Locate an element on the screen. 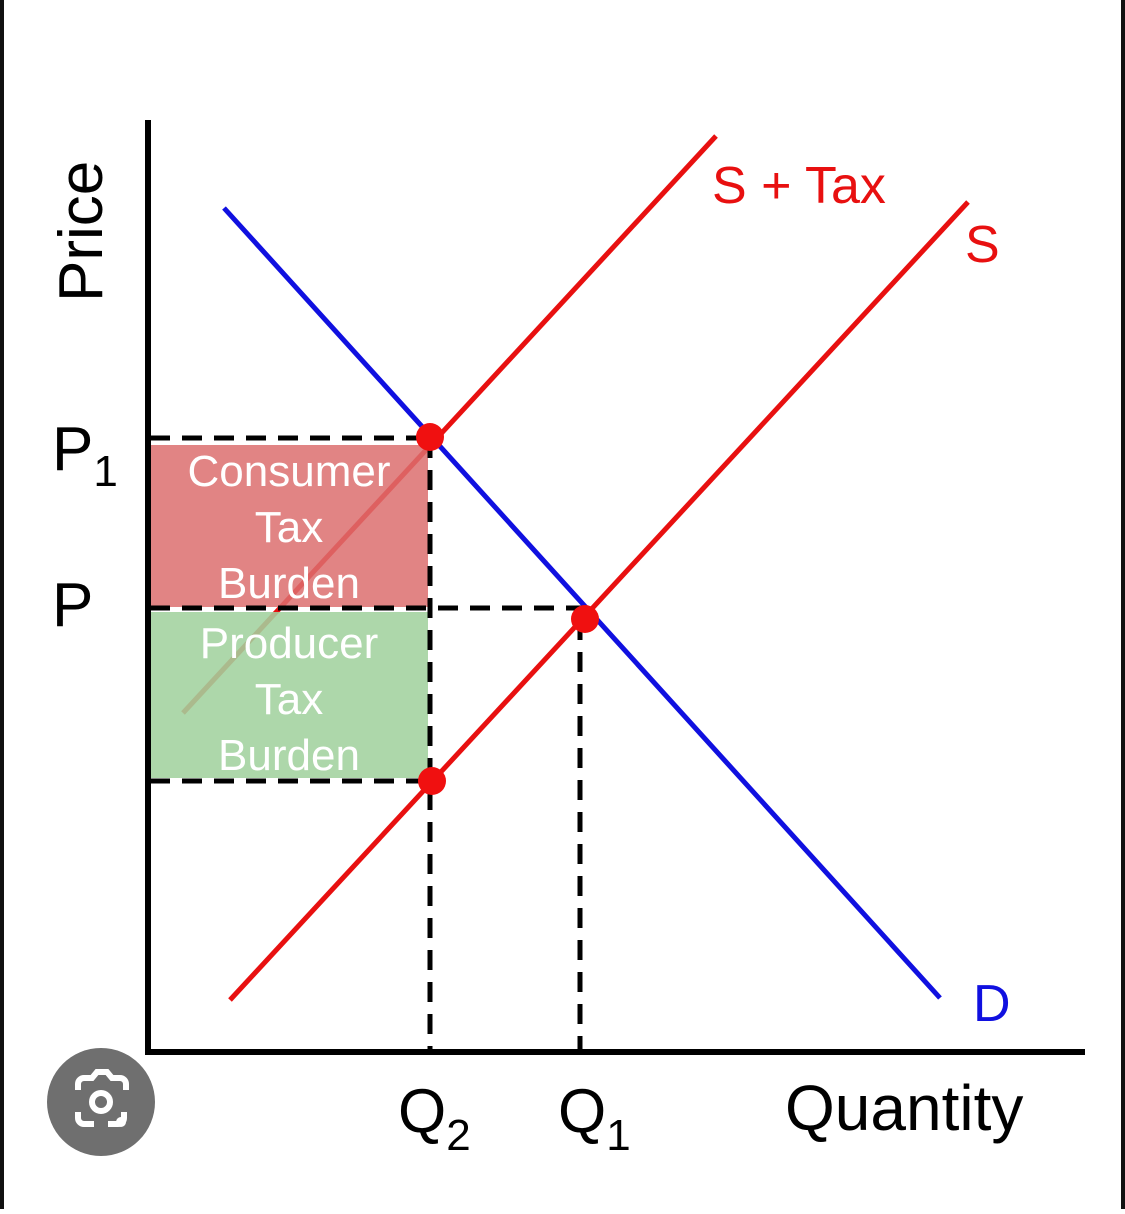 Image resolution: width=1125 pixels, height=1214 pixels. lens-button is located at coordinates (101, 1102).